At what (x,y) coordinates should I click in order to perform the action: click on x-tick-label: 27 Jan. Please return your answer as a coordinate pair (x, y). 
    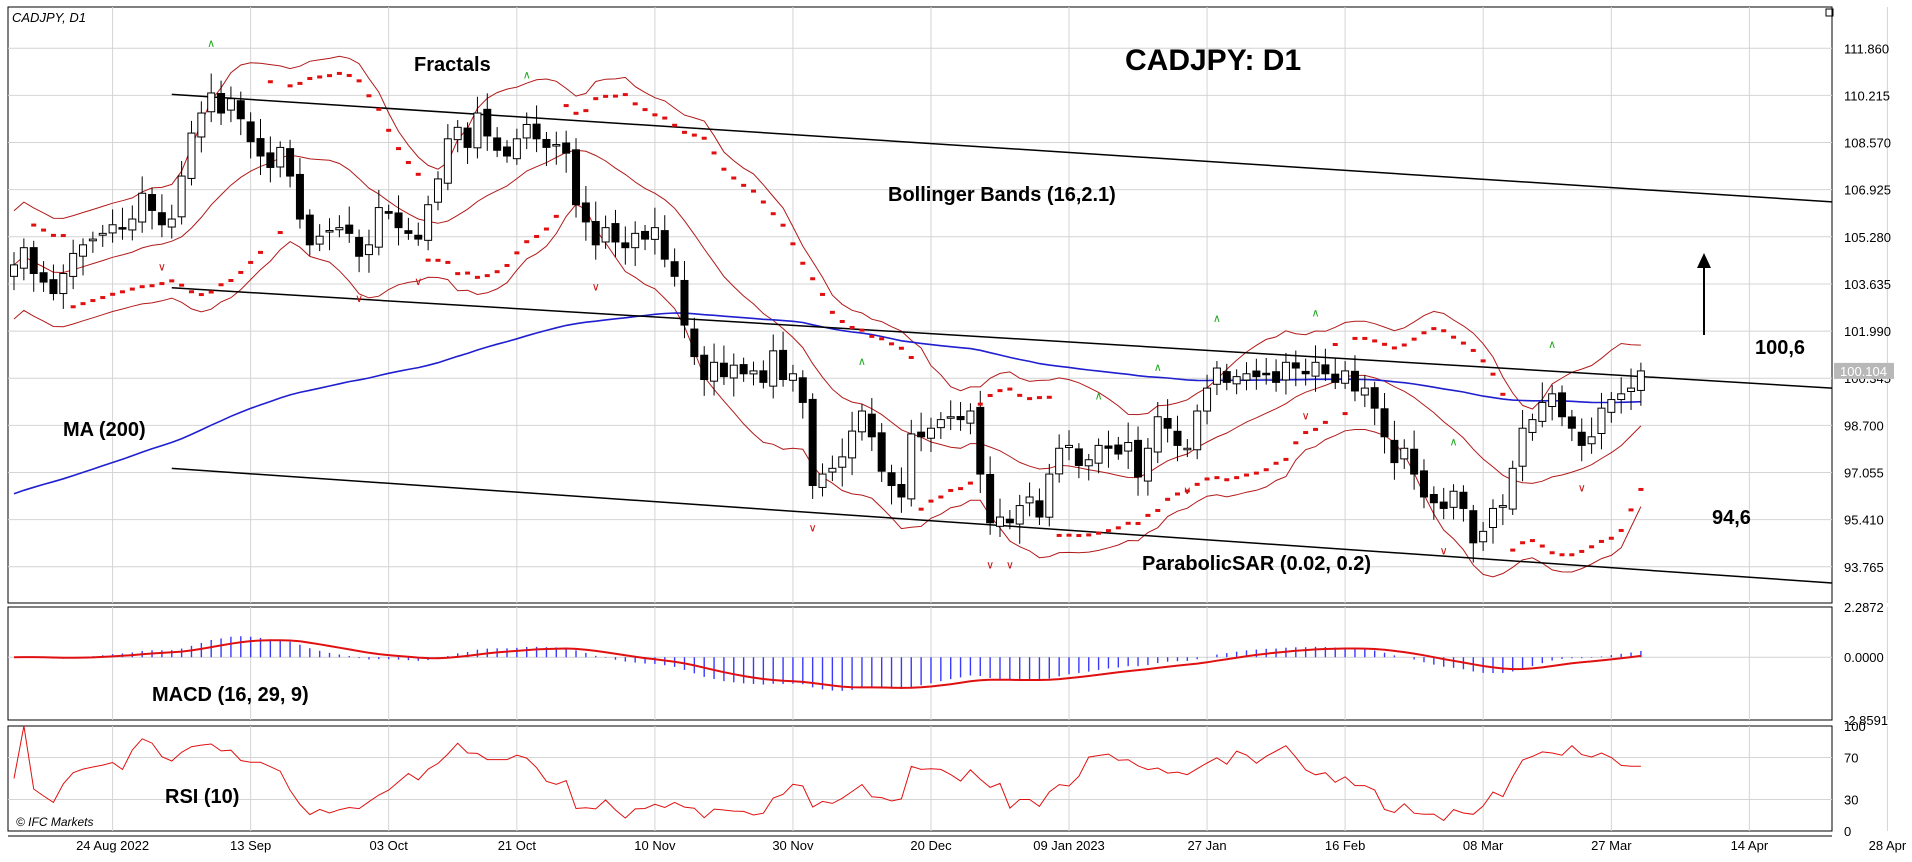
    Looking at the image, I should click on (1207, 845).